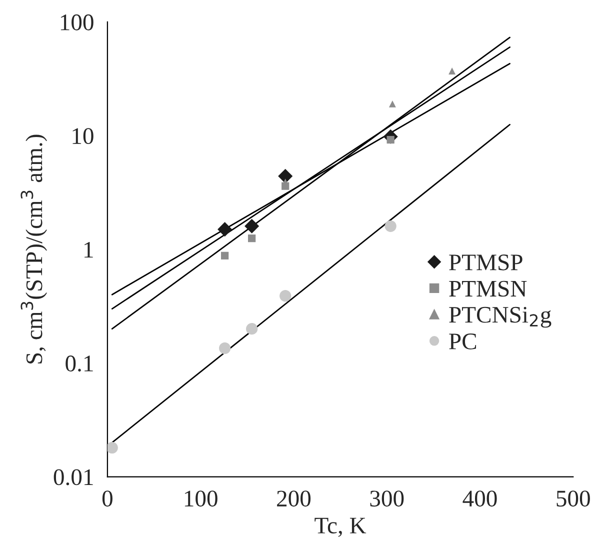  I want to click on x-tick-label: 100, so click(201, 498).